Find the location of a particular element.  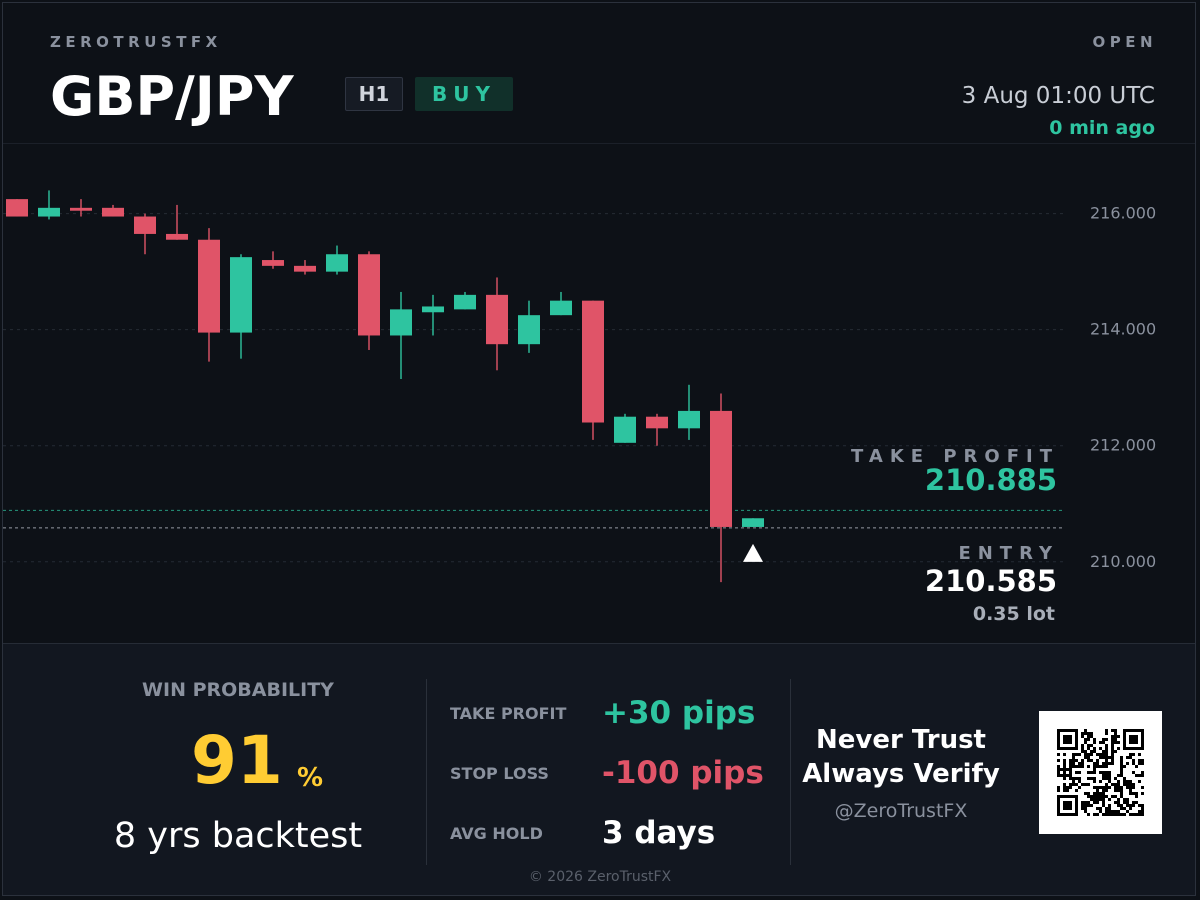

trade-status: OPEN is located at coordinates (1124, 42).